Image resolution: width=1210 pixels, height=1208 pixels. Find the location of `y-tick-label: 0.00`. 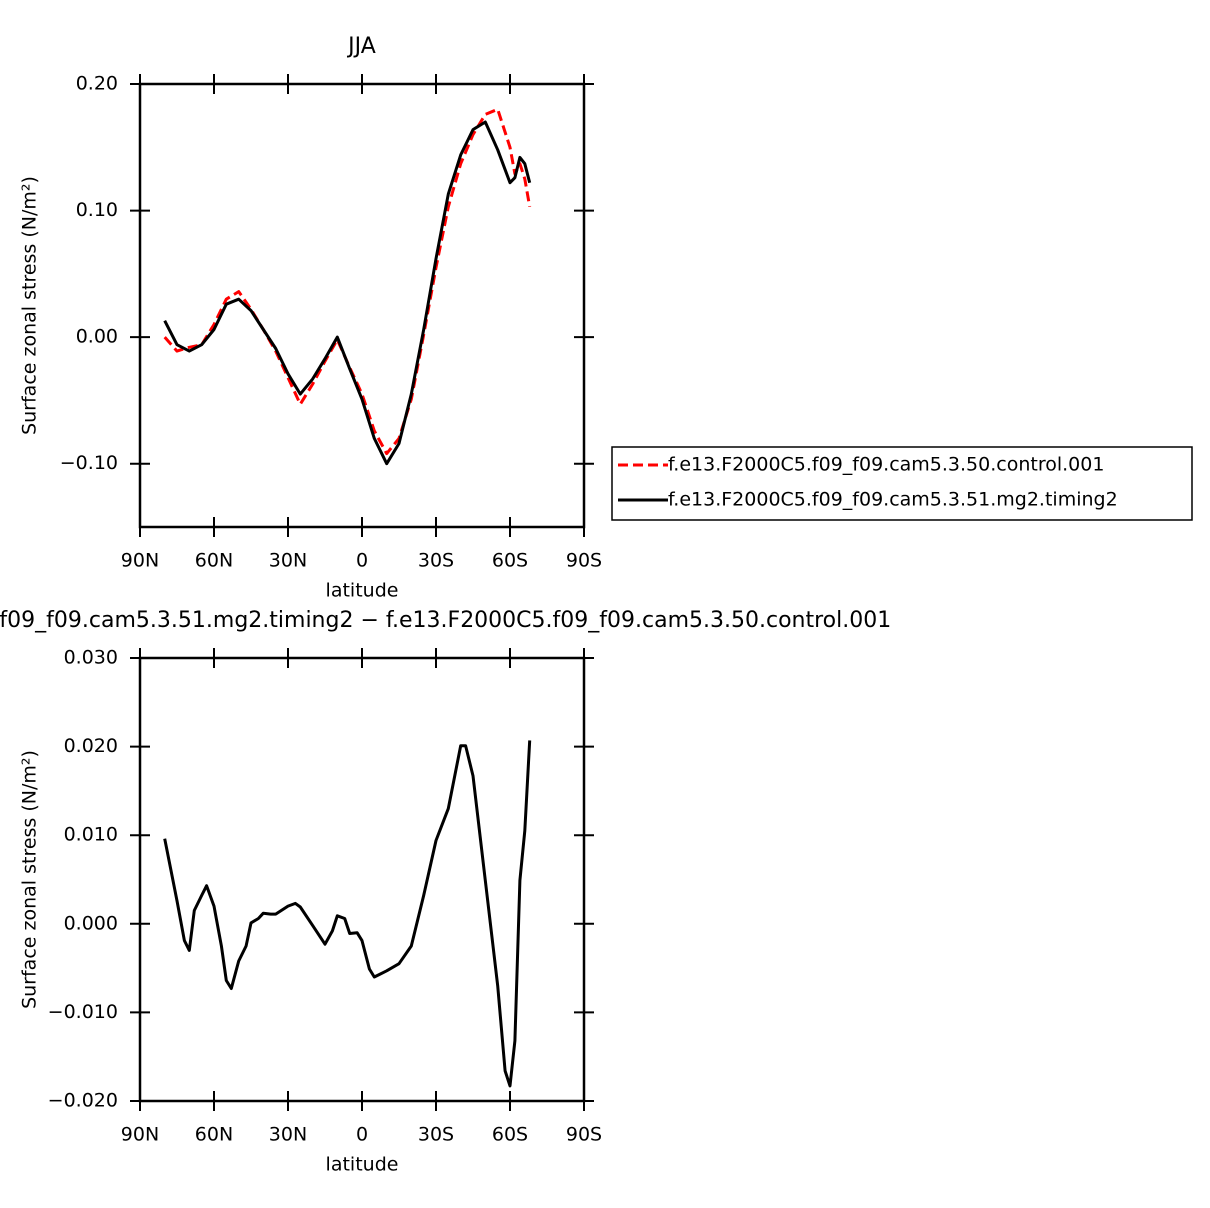

y-tick-label: 0.00 is located at coordinates (97, 337).